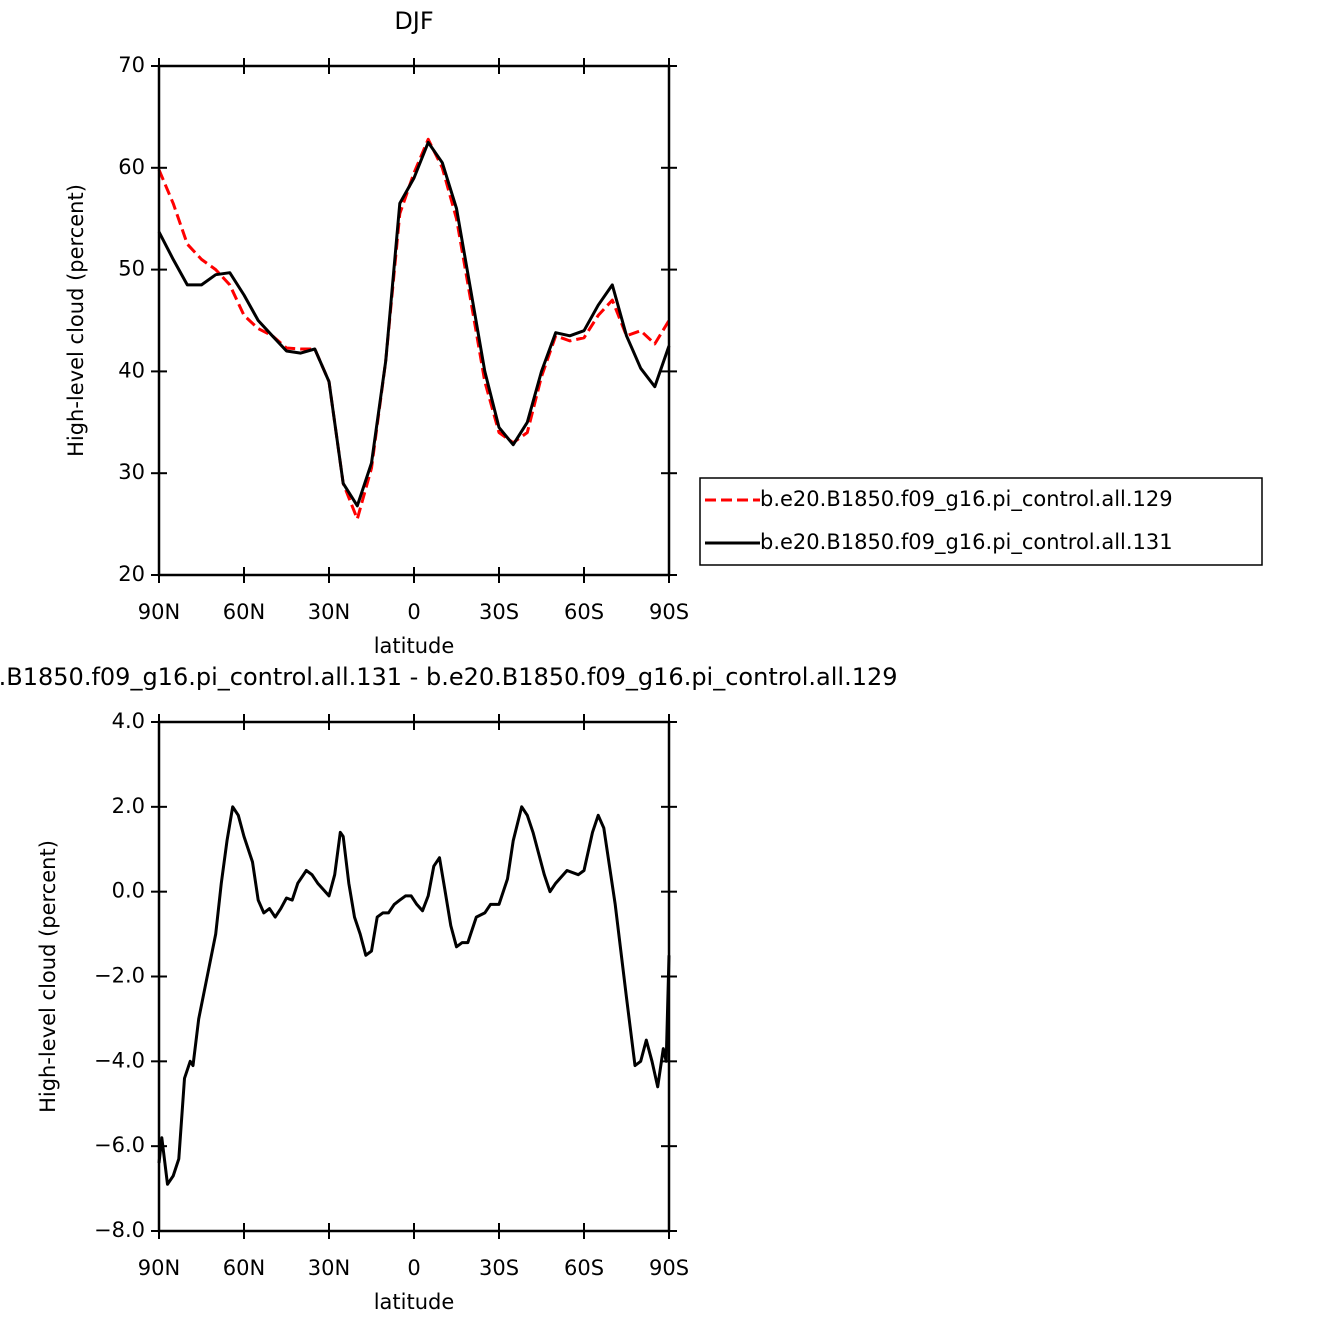  What do you see at coordinates (966, 499) in the screenshot?
I see `legend-label: b.e20.B1850.f09_g16.pi_control.all.129` at bounding box center [966, 499].